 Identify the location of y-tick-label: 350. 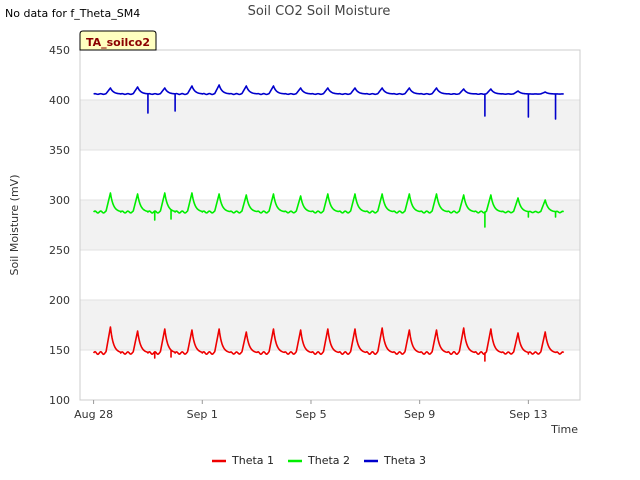
(59, 150).